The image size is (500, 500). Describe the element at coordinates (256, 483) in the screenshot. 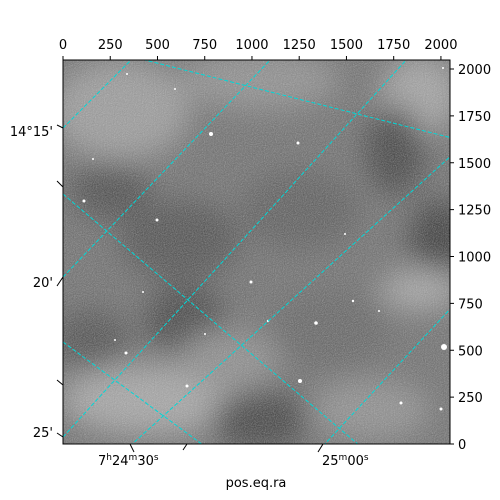

I see `x-axis-title: pos.eq.ra` at that location.